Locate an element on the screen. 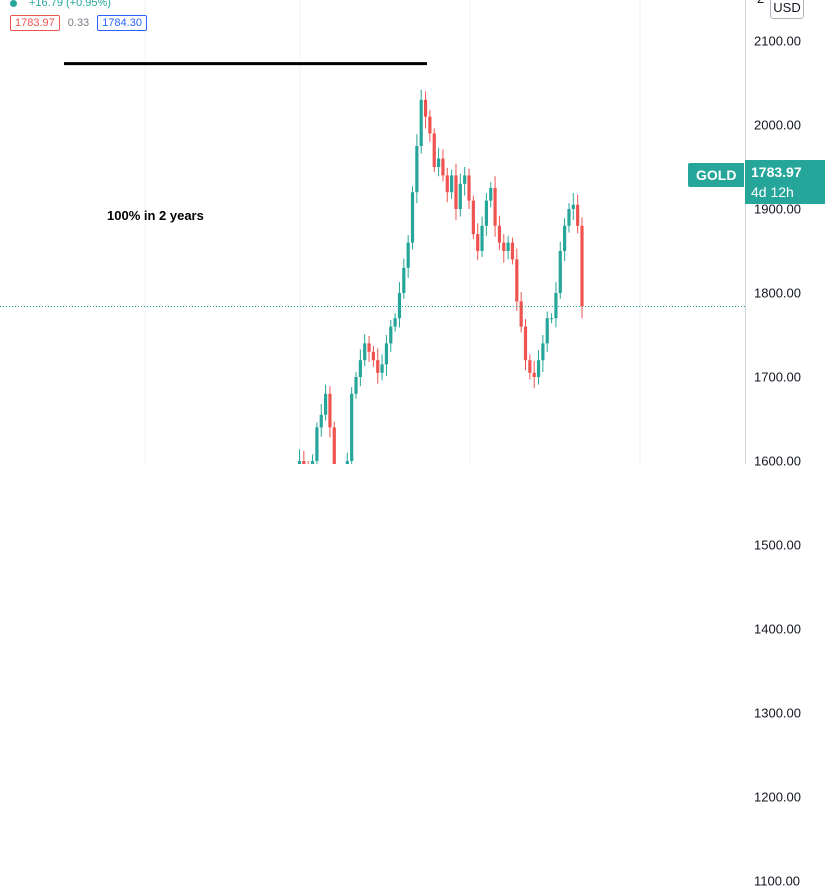  price-tick-label: 1500.00 is located at coordinates (777, 545).